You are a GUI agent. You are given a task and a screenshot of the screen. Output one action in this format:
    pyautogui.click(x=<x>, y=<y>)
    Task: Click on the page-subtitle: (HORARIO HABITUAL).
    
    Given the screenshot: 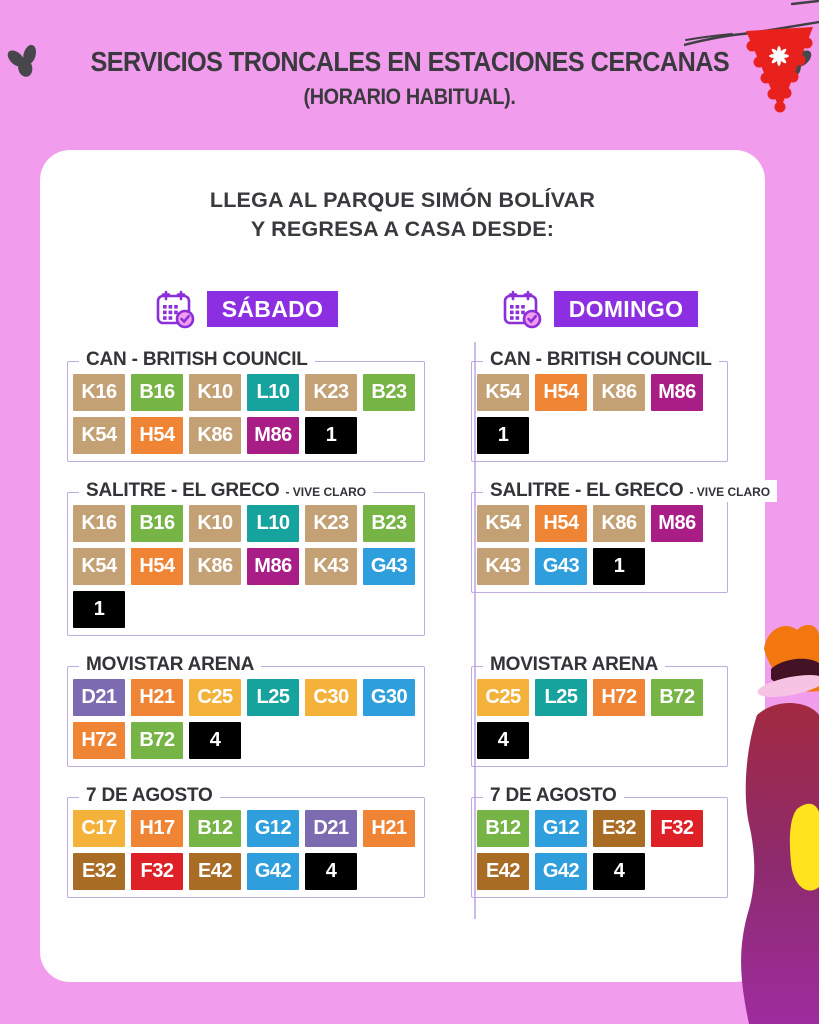 What is the action you would take?
    pyautogui.click(x=409, y=96)
    